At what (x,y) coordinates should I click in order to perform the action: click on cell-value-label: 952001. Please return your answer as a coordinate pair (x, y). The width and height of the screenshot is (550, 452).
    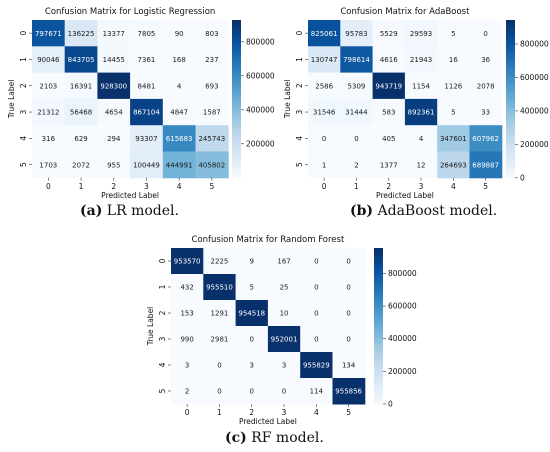
    Looking at the image, I should click on (284, 340).